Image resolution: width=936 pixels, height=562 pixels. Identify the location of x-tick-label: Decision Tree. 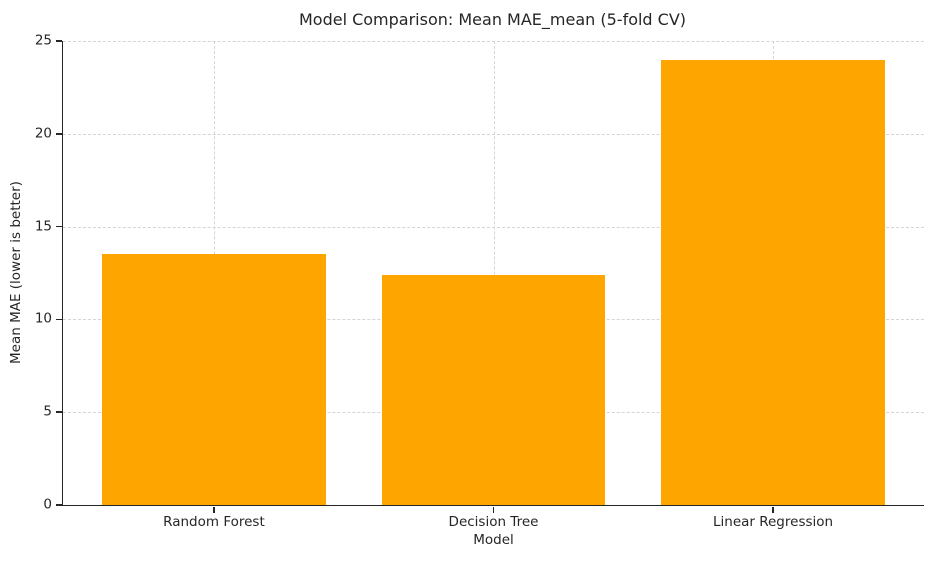
(493, 522).